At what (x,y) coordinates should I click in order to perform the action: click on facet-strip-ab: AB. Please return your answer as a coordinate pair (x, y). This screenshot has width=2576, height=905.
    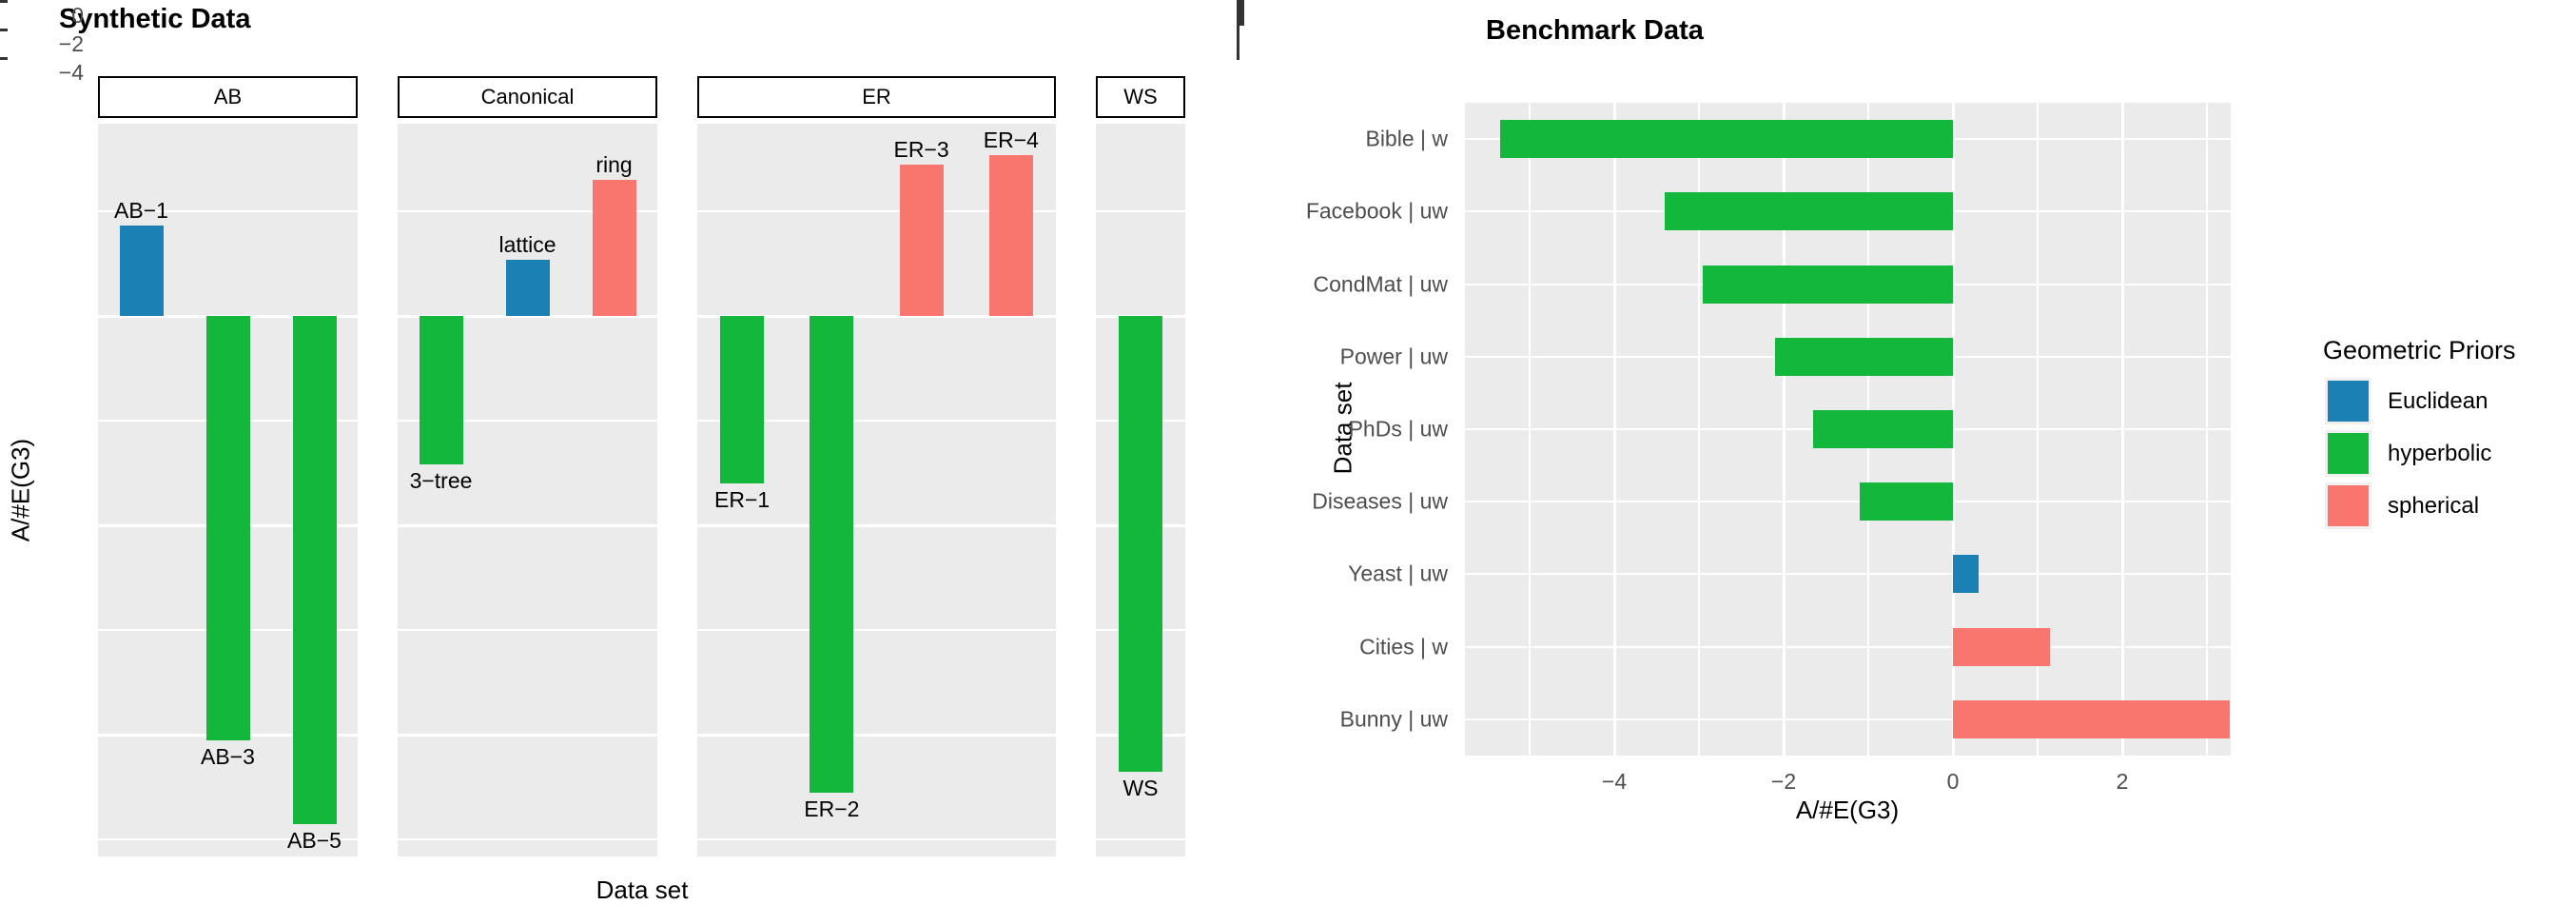
    Looking at the image, I should click on (228, 97).